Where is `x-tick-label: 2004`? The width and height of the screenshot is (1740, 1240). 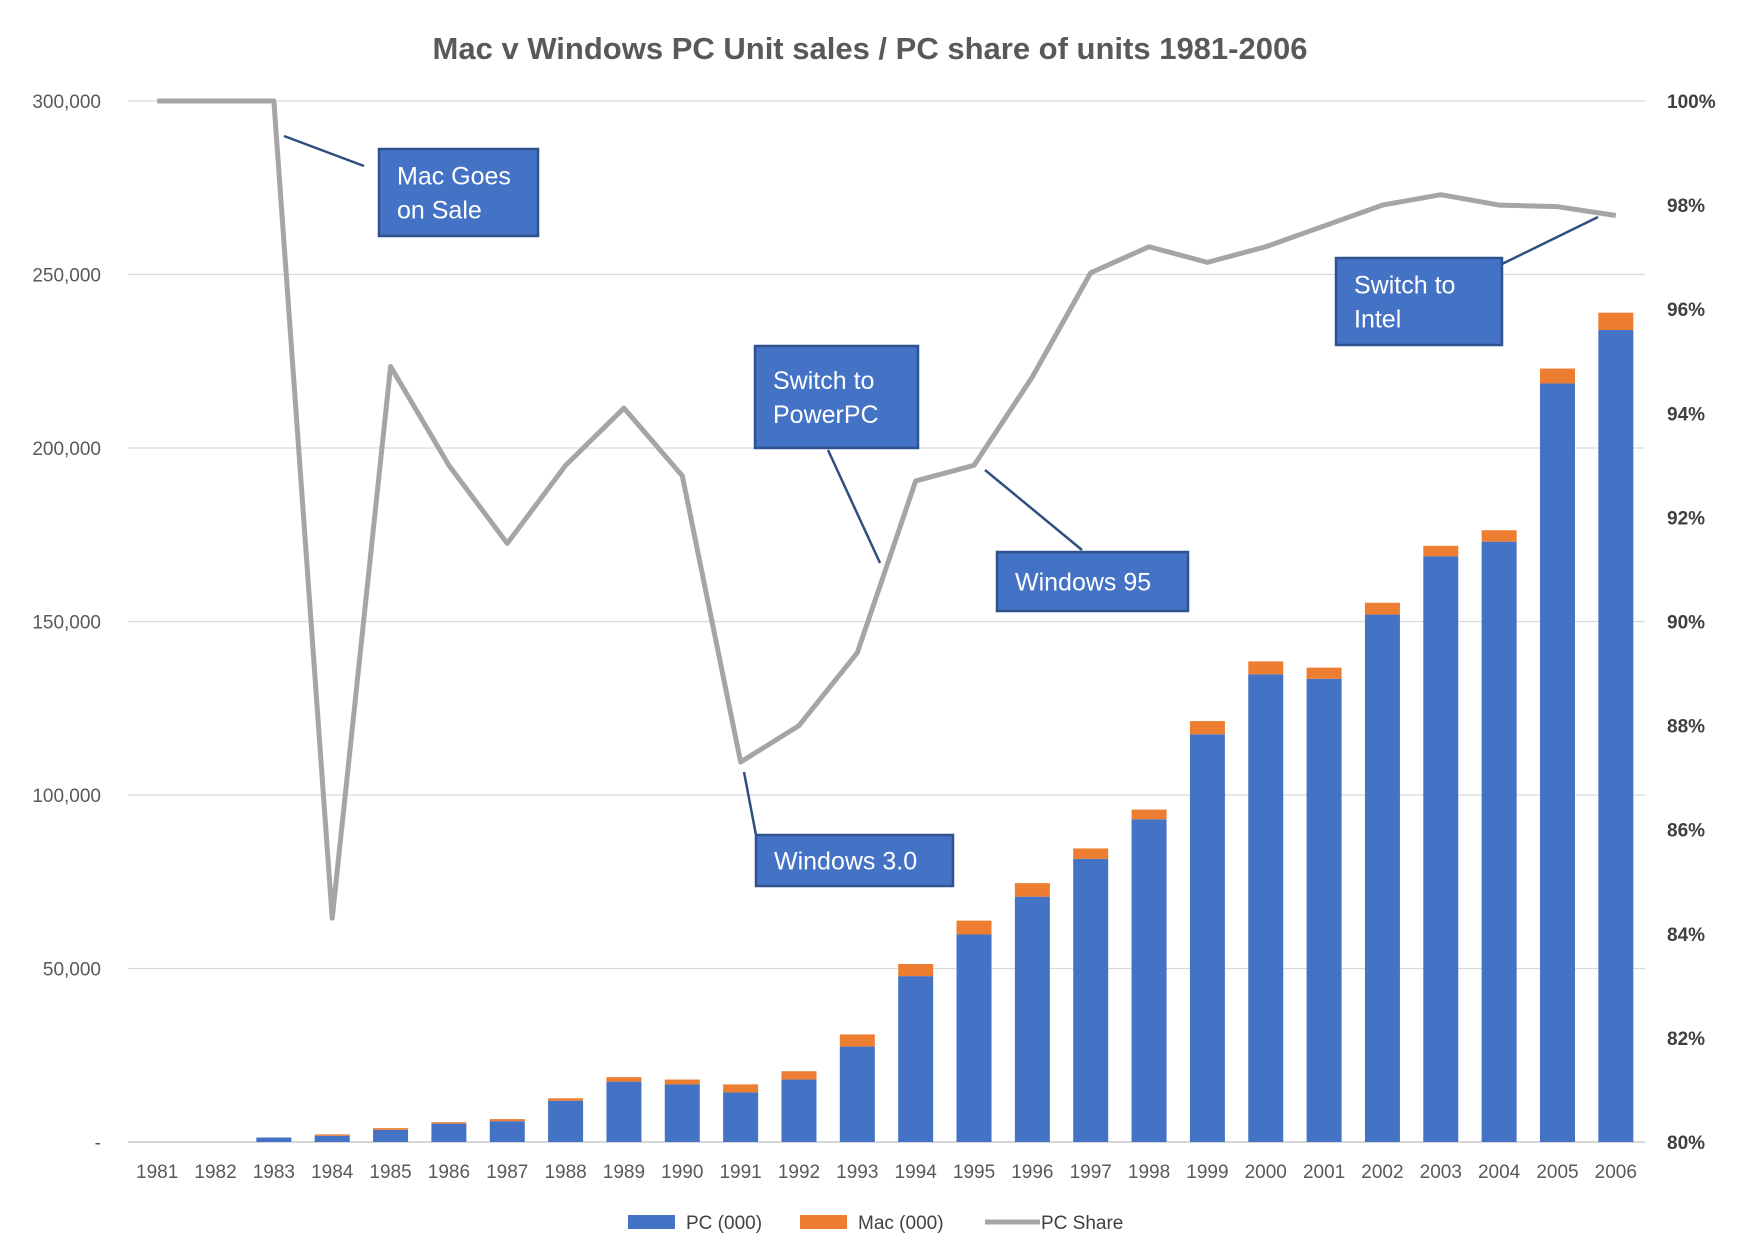
x-tick-label: 2004 is located at coordinates (1499, 1172).